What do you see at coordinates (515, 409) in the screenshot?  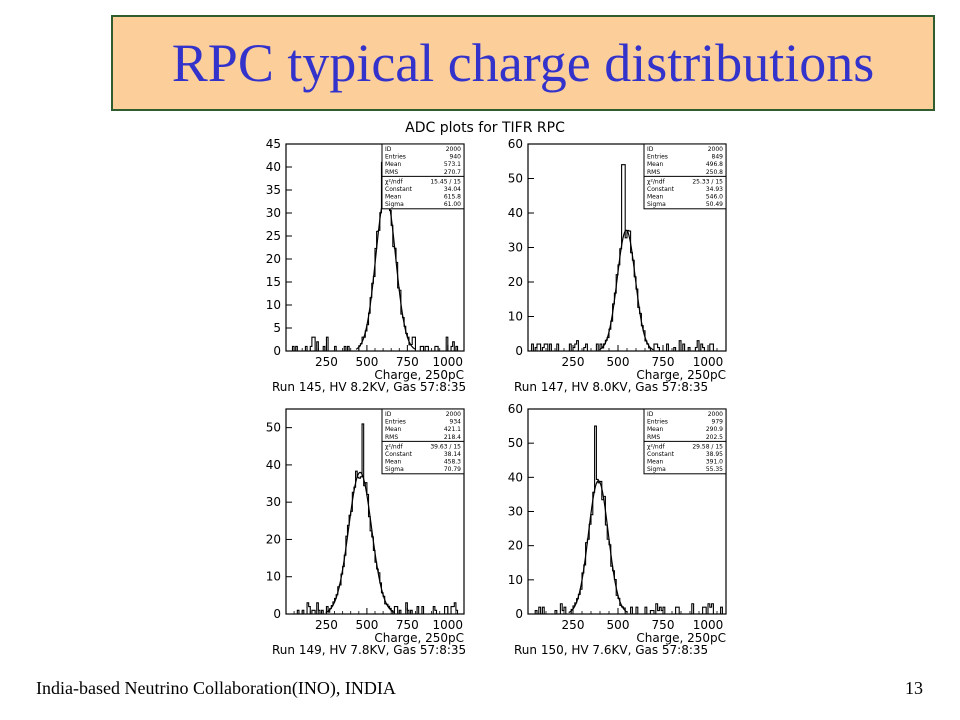 I see `y-tick-label: 60` at bounding box center [515, 409].